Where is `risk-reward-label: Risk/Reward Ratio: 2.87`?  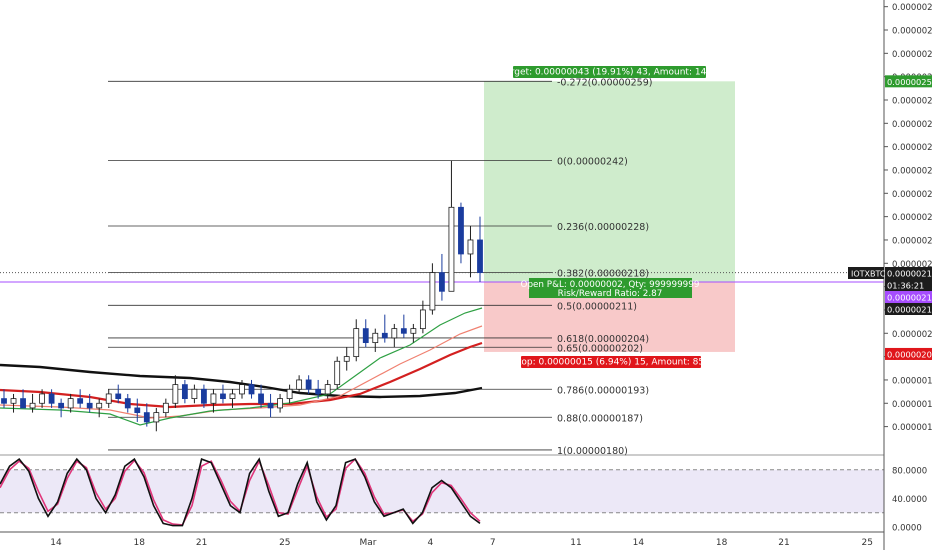 risk-reward-label: Risk/Reward Ratio: 2.87 is located at coordinates (610, 294).